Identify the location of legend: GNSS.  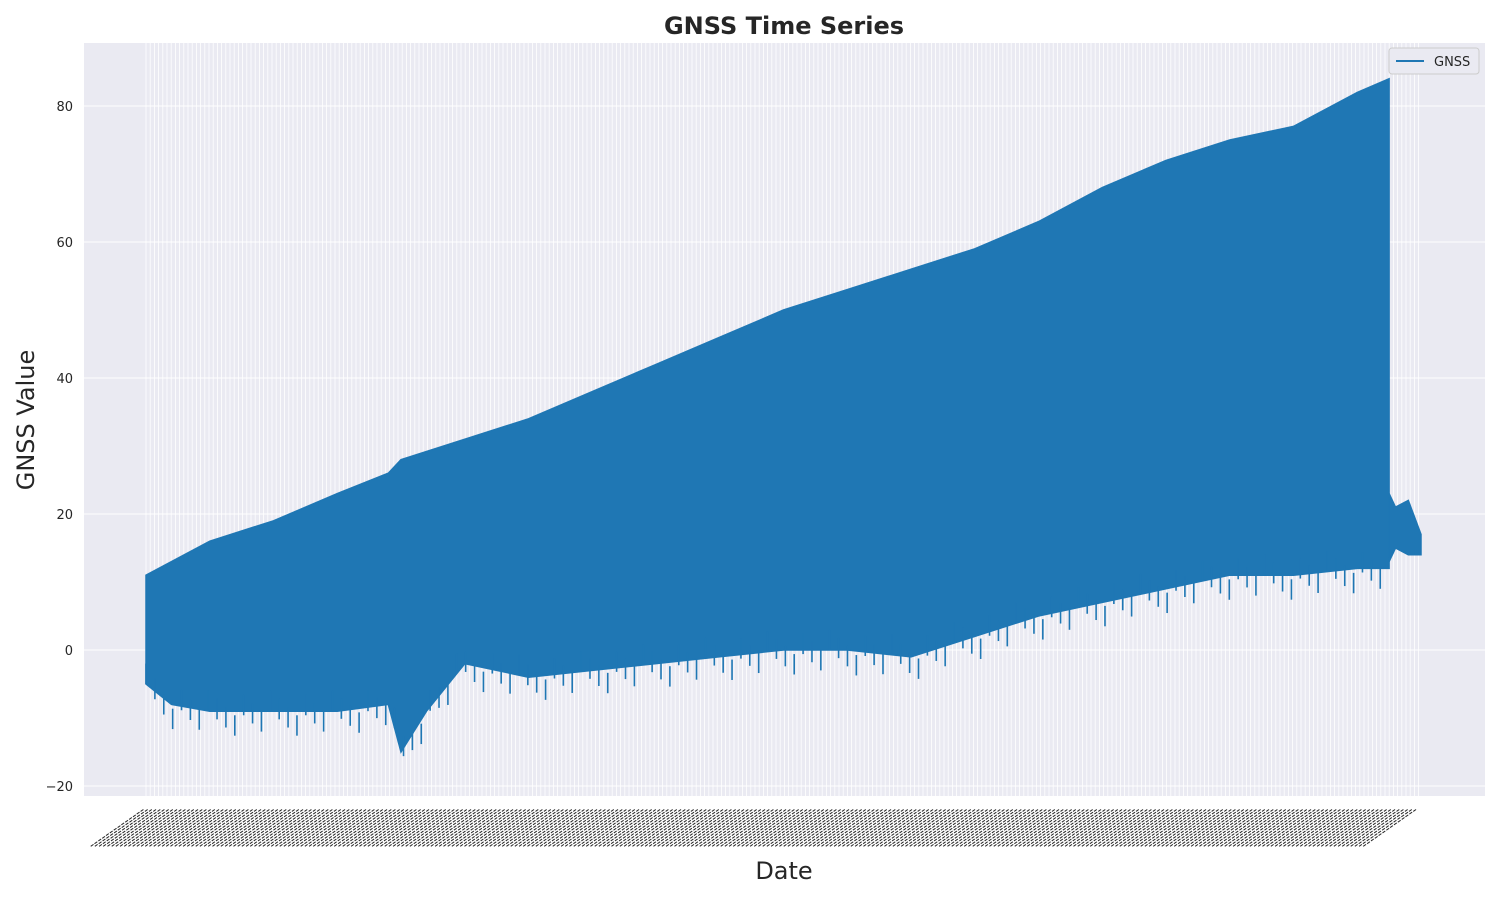
(1434, 61).